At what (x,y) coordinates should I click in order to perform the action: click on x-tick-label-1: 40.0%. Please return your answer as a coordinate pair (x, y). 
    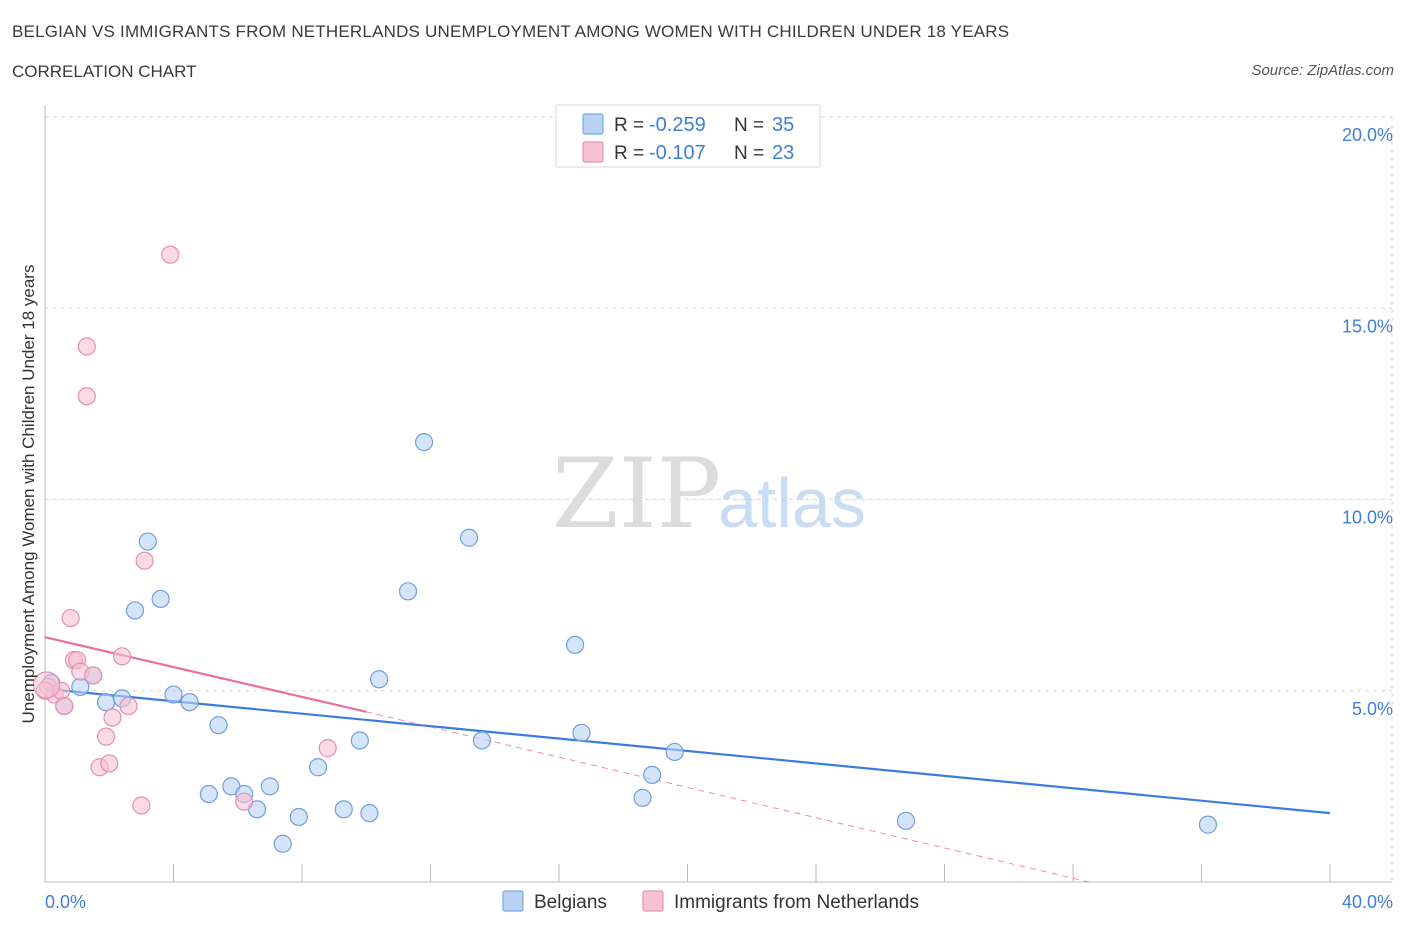
    Looking at the image, I should click on (1367, 902).